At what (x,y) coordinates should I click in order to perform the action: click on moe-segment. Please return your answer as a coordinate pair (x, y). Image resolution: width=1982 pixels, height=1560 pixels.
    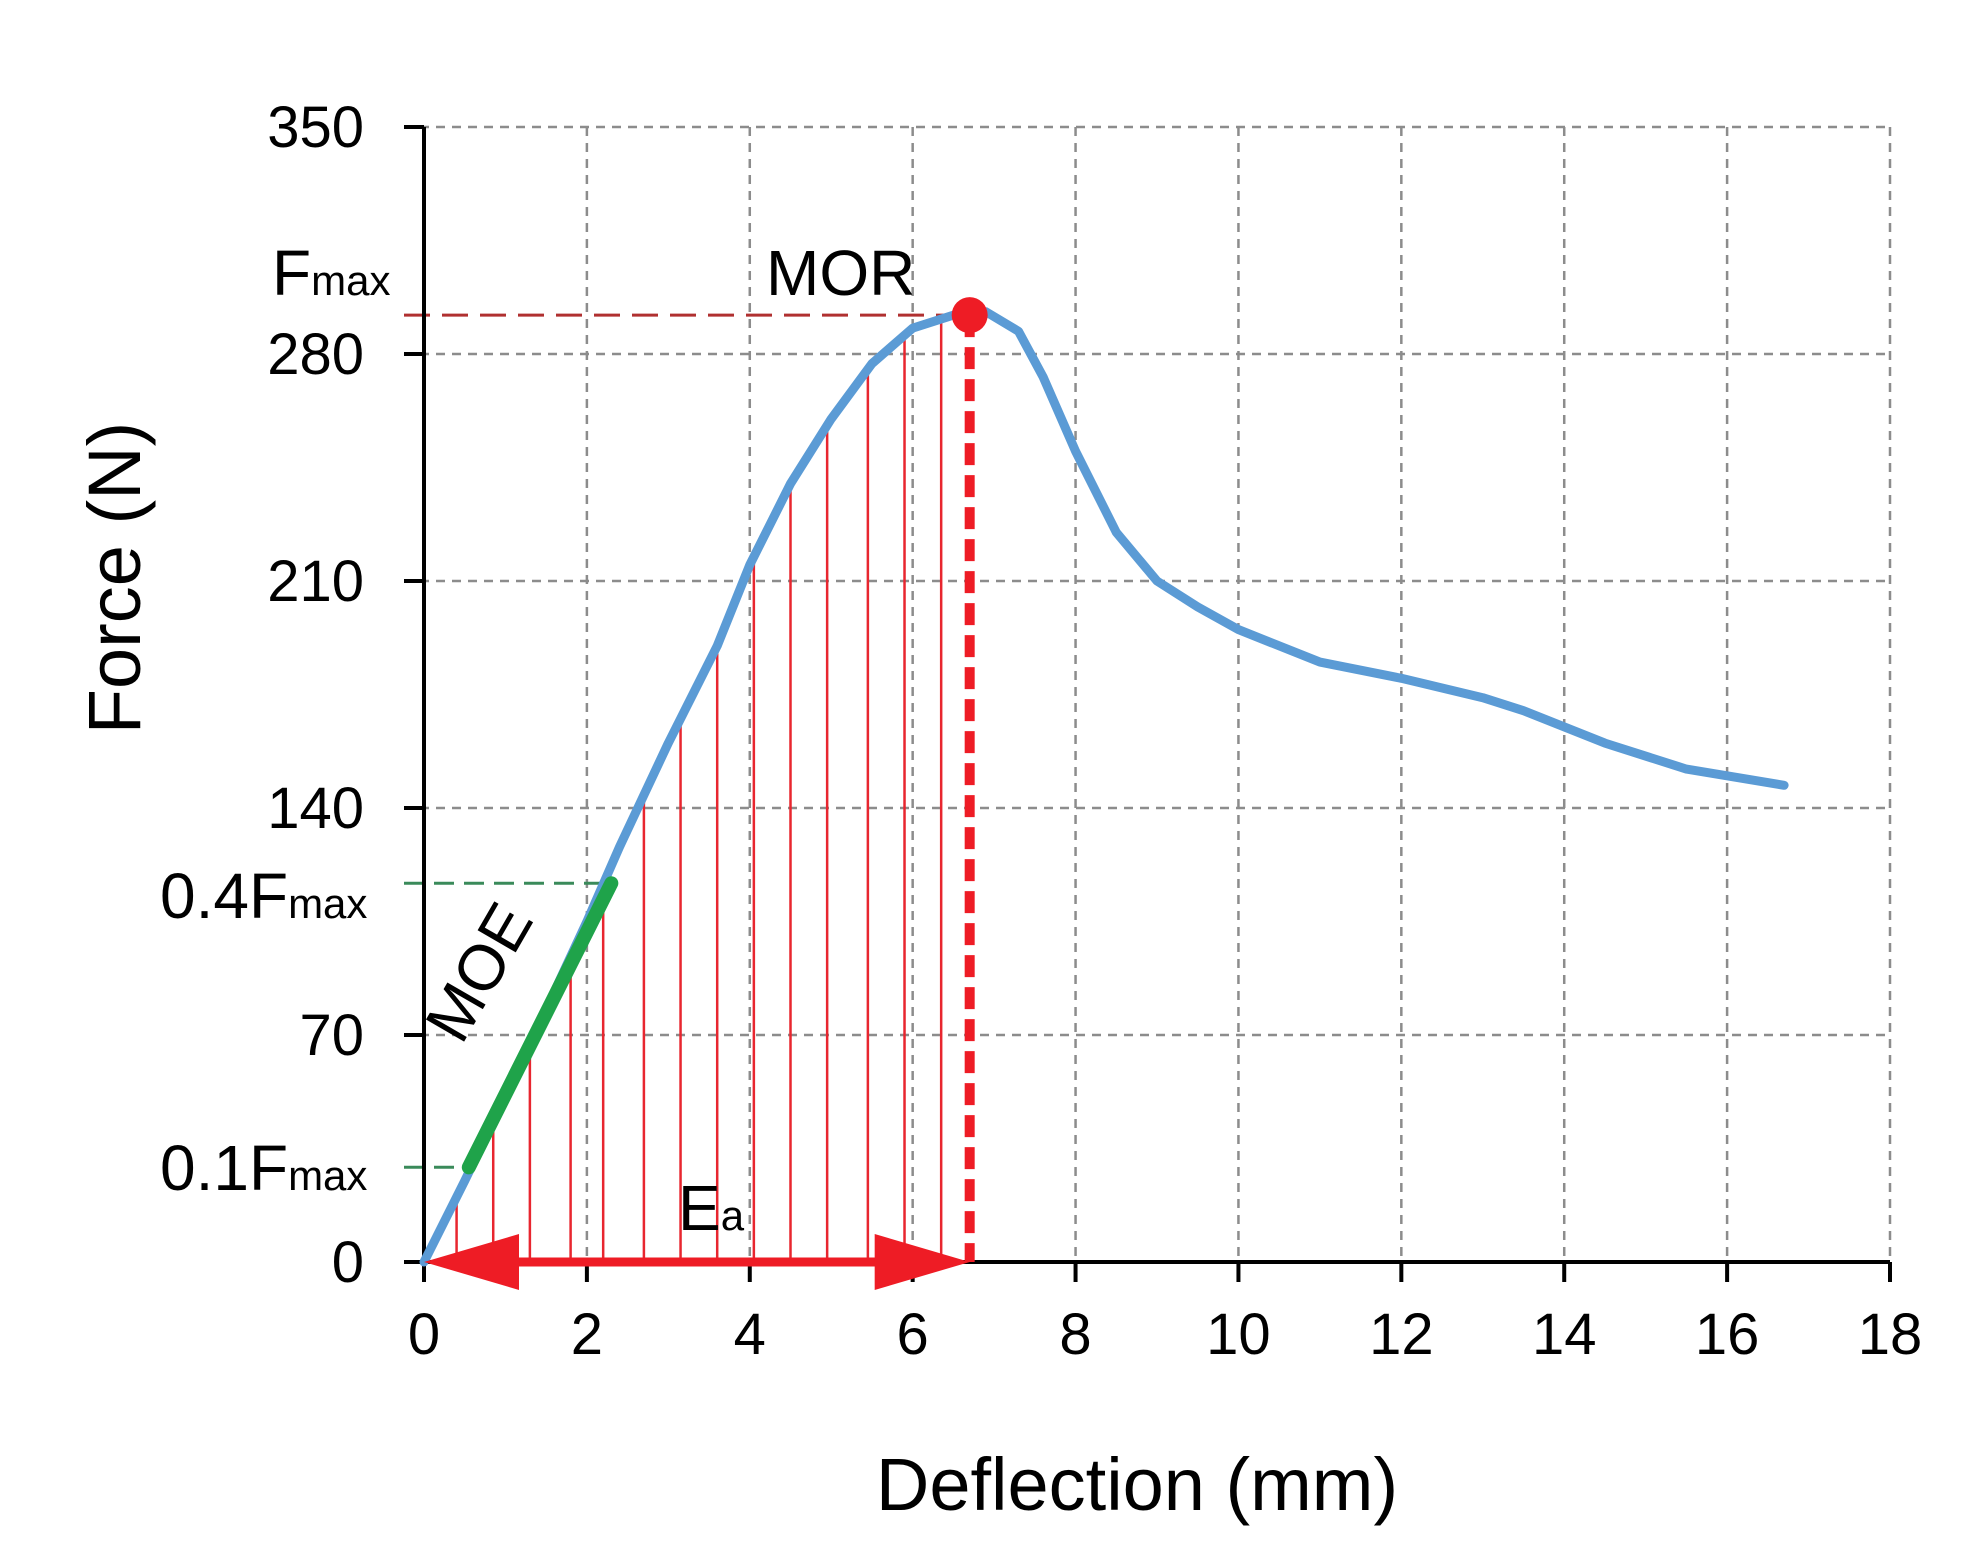
    Looking at the image, I should click on (540, 1025).